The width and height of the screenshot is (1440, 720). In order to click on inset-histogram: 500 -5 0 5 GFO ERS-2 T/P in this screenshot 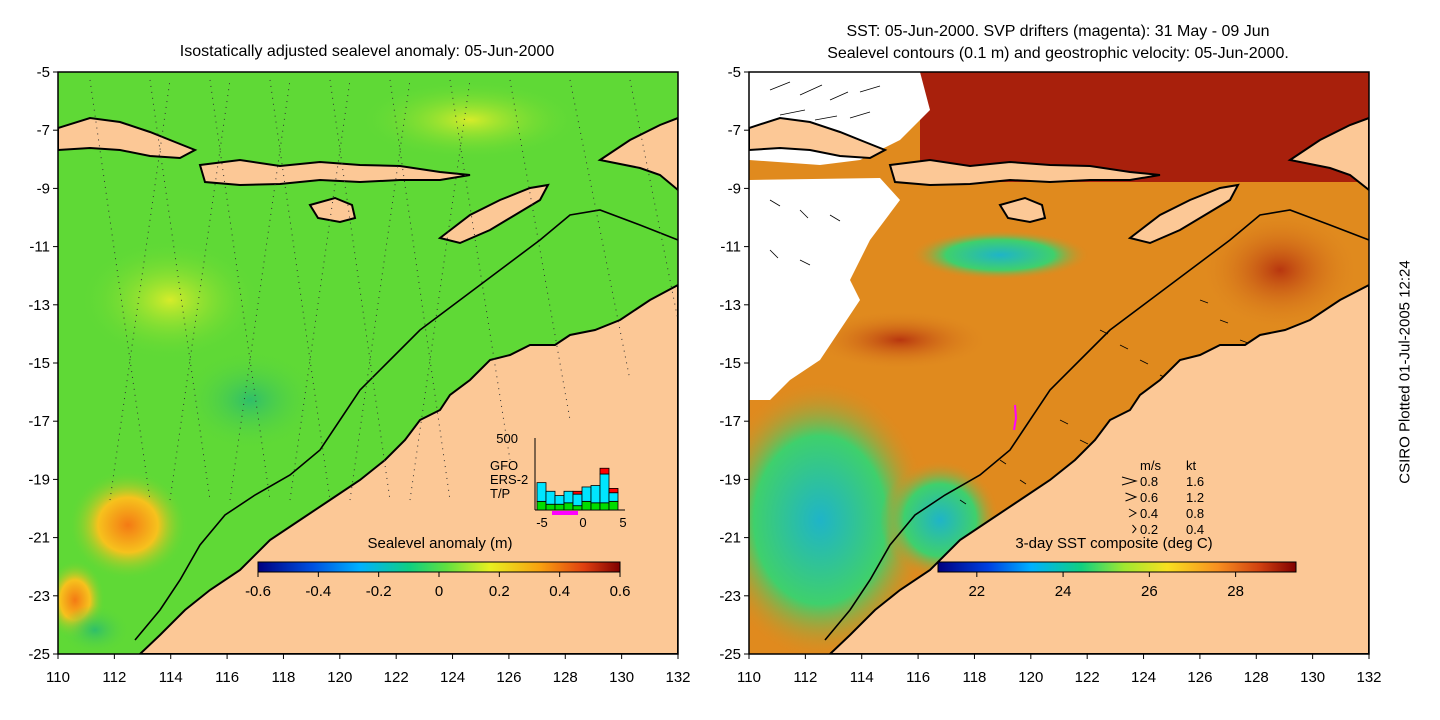, I will do `click(558, 480)`.